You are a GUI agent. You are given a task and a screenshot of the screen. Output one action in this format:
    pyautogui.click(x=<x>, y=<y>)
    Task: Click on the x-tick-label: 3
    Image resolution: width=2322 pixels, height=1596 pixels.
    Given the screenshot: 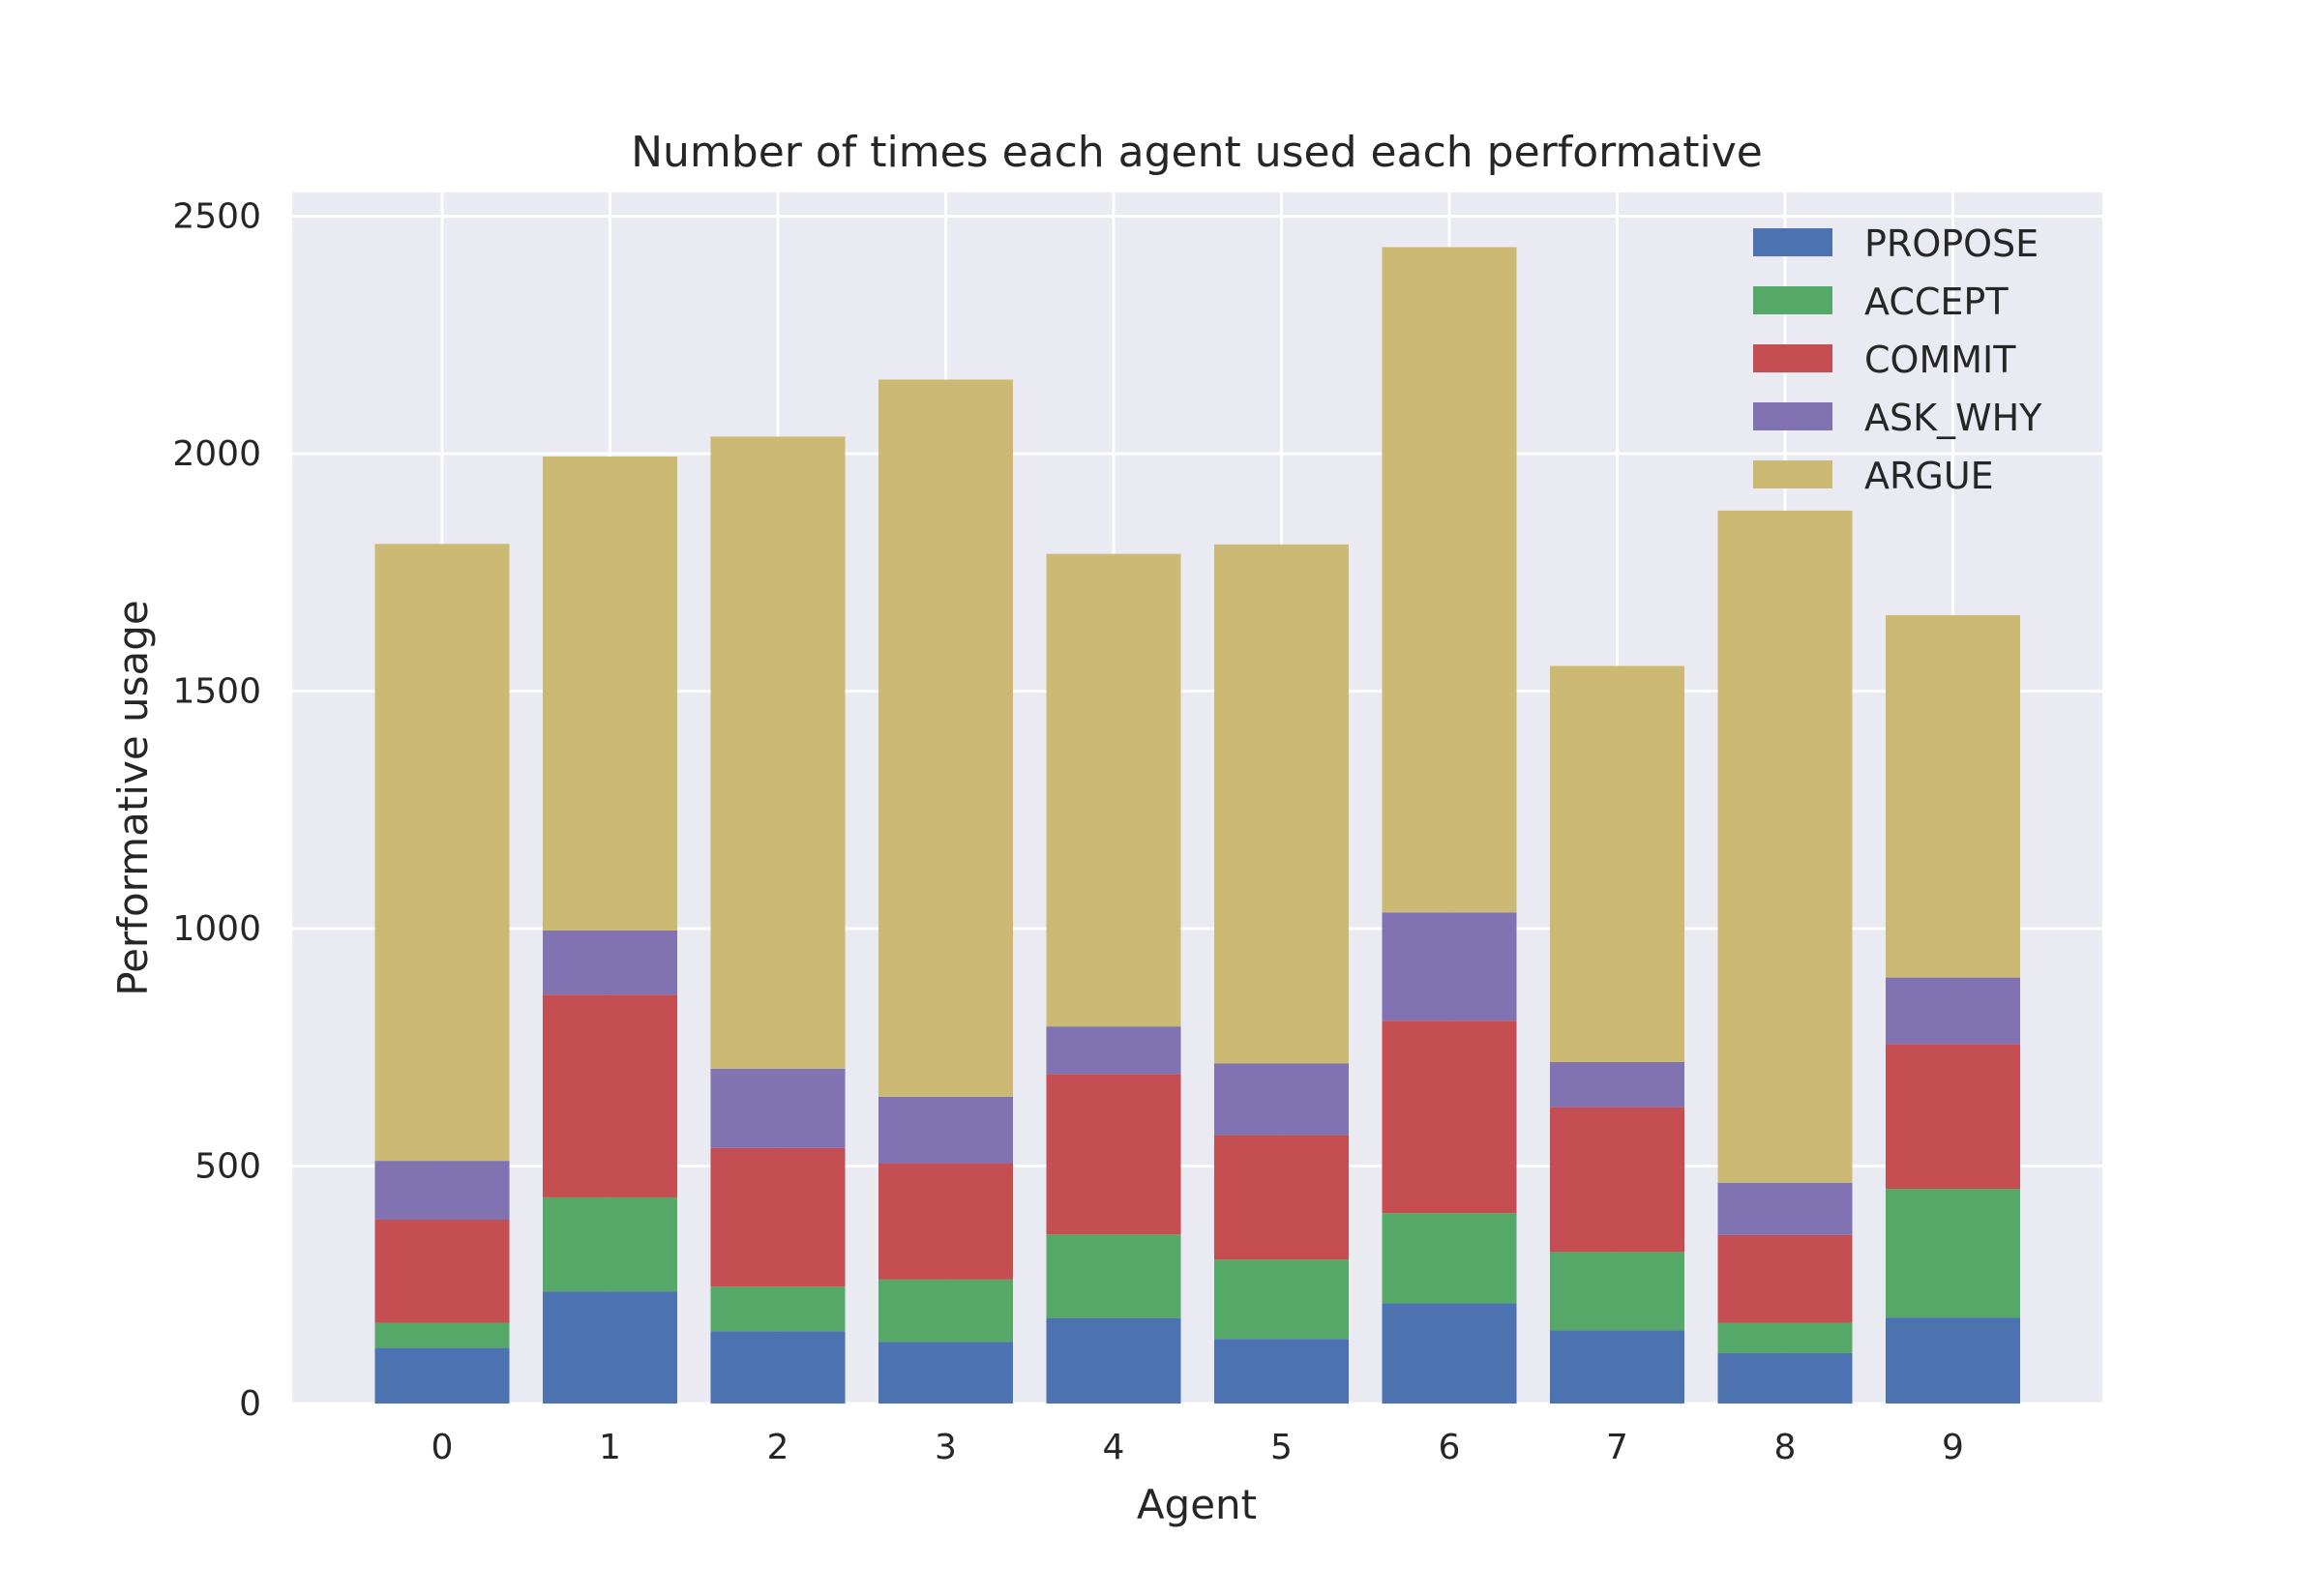 What is the action you would take?
    pyautogui.click(x=946, y=1447)
    